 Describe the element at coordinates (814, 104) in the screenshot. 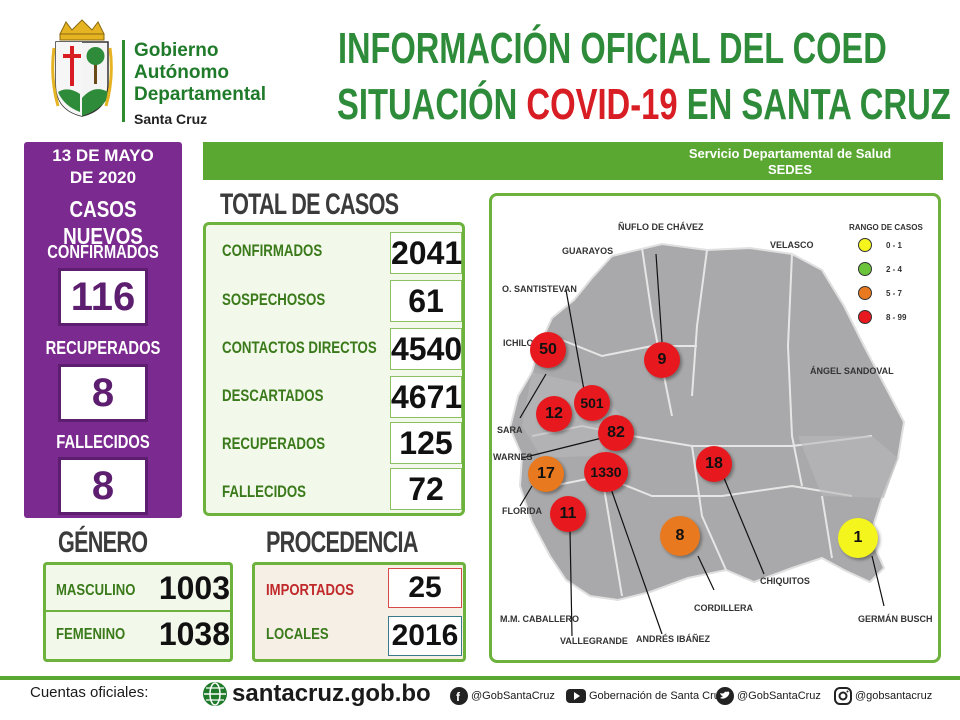

I see `subtitle-part-3: EN SANTA CRUZ` at that location.